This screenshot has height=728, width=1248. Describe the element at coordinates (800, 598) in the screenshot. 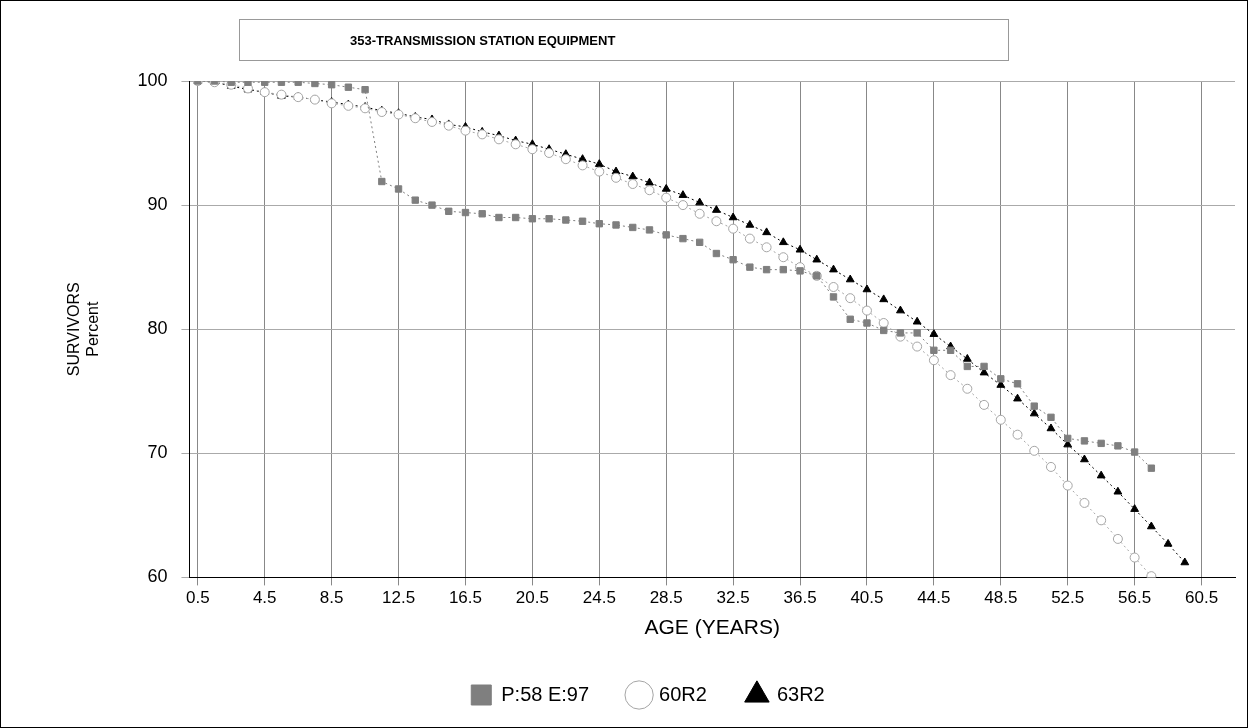

I see `x-tick-label: 36.5` at that location.